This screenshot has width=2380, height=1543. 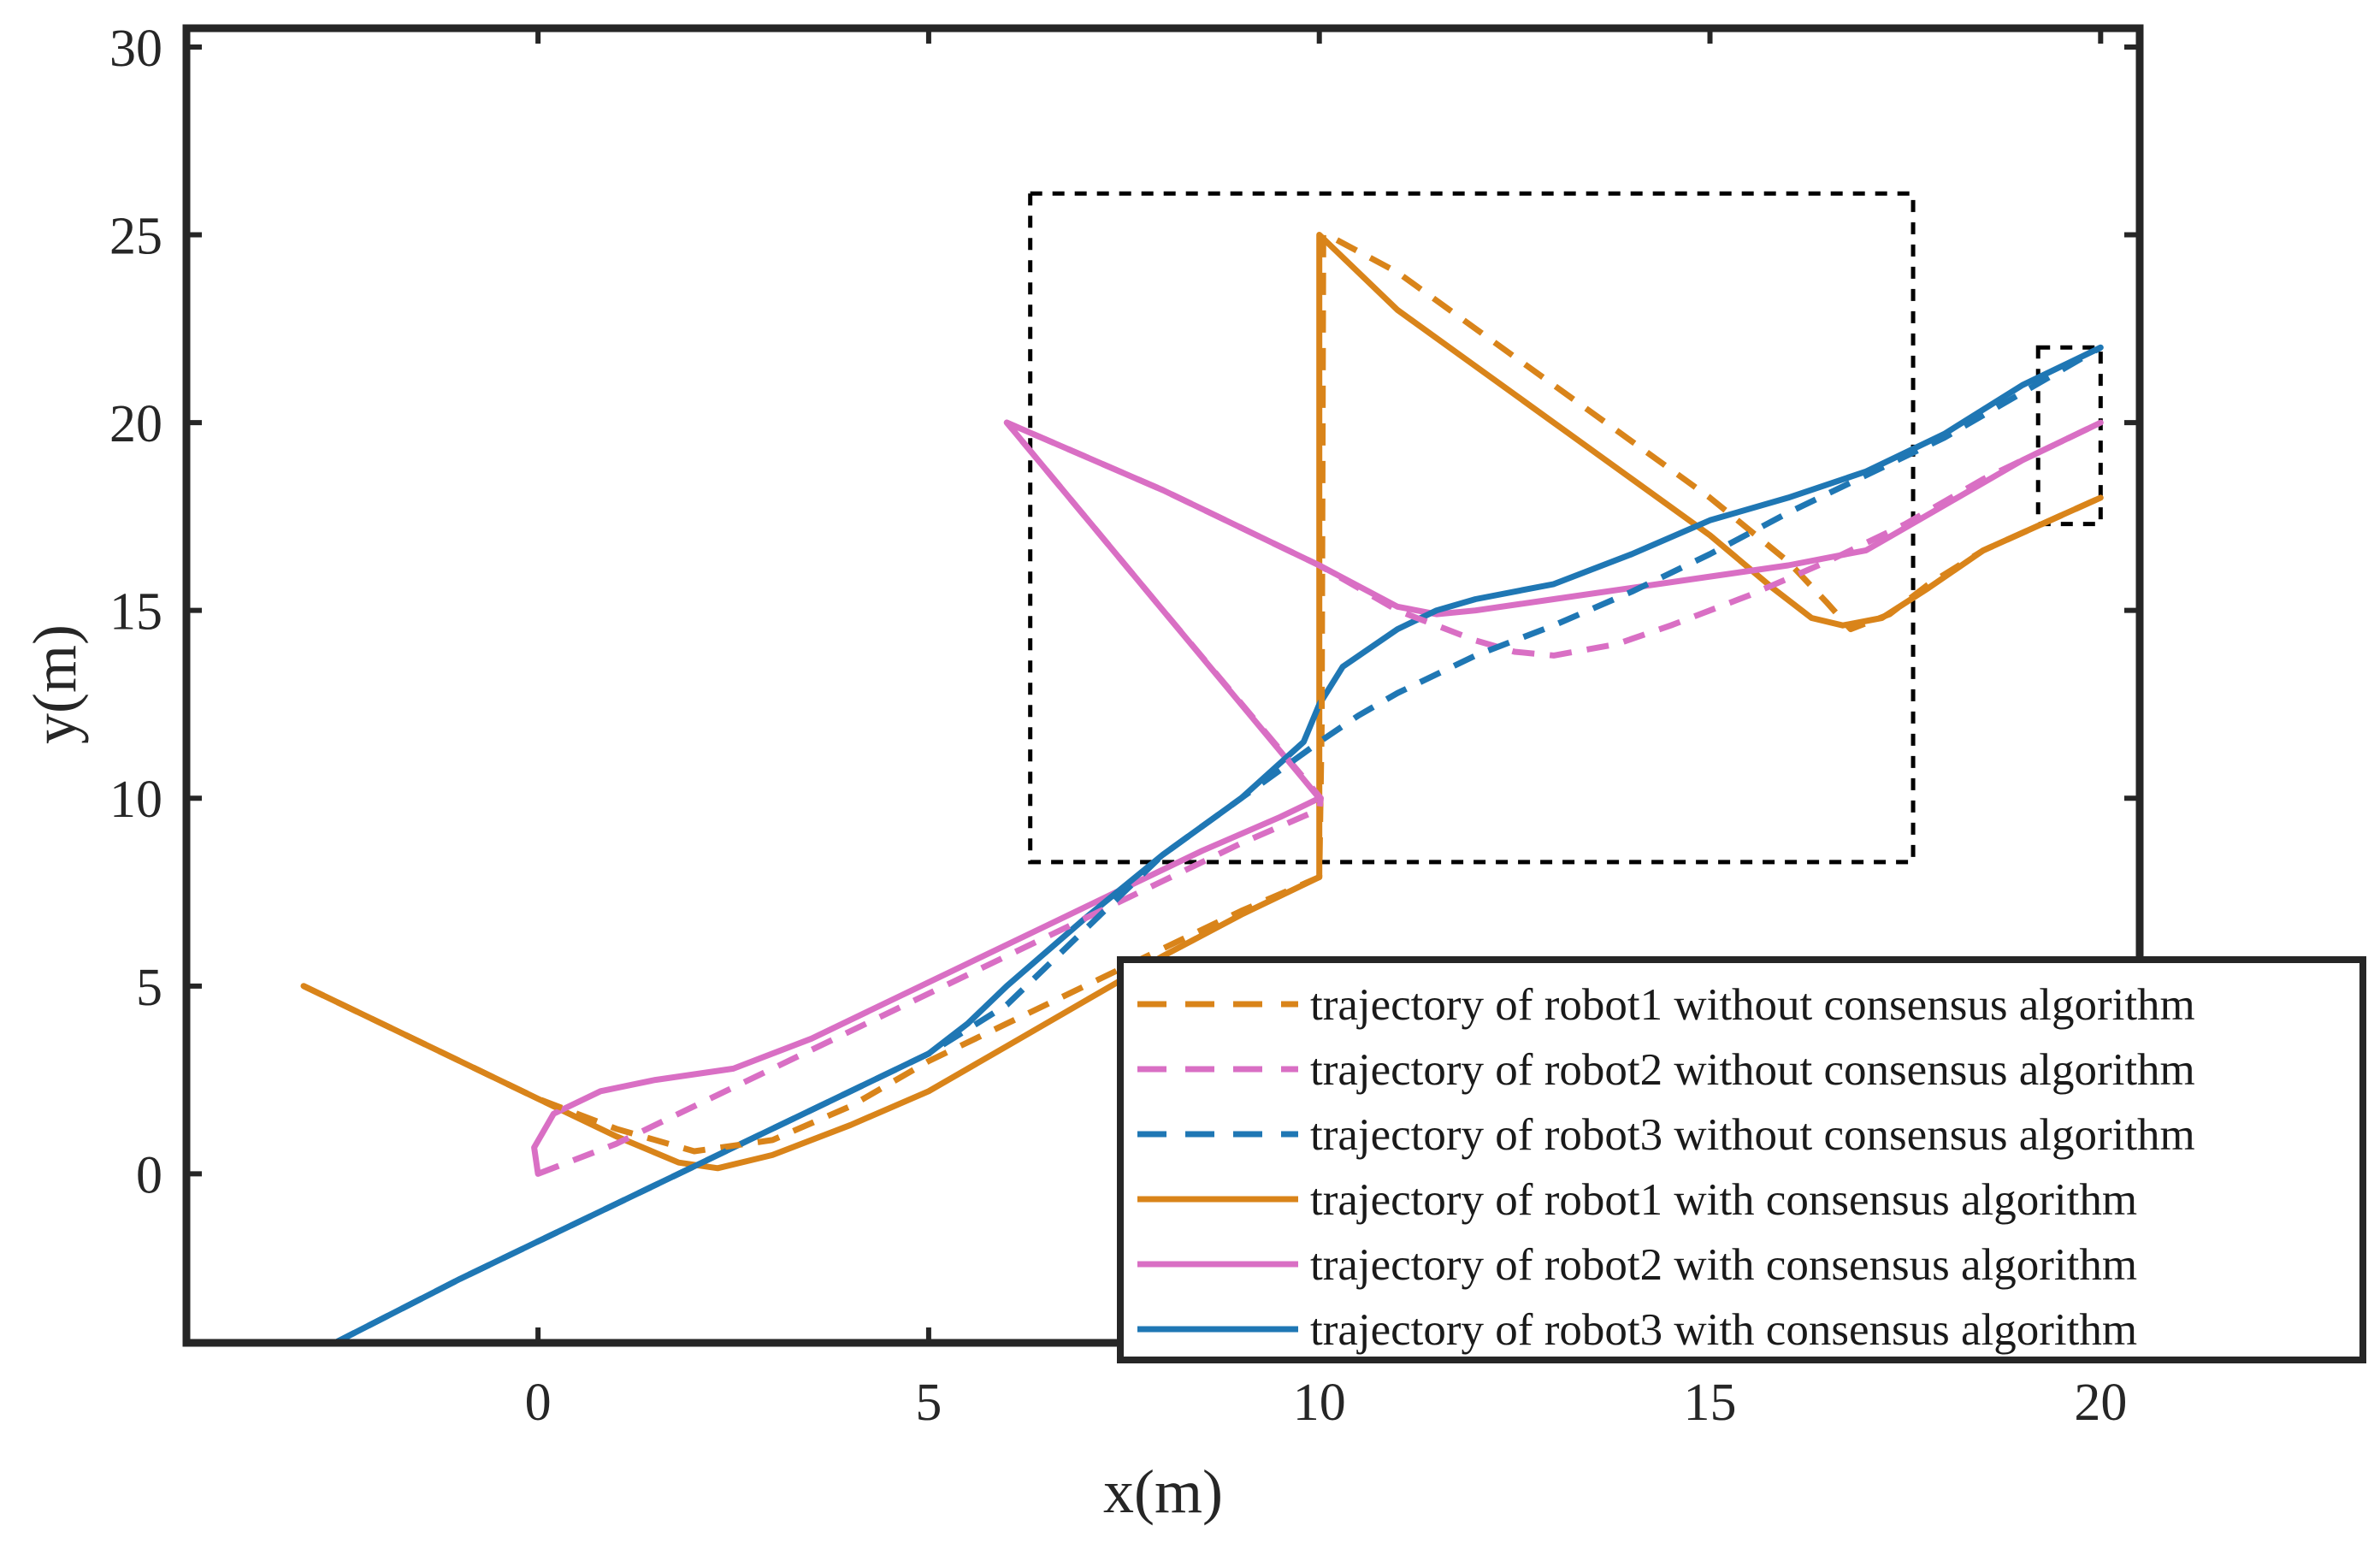 What do you see at coordinates (2101, 1403) in the screenshot?
I see `x-tick-label: 20` at bounding box center [2101, 1403].